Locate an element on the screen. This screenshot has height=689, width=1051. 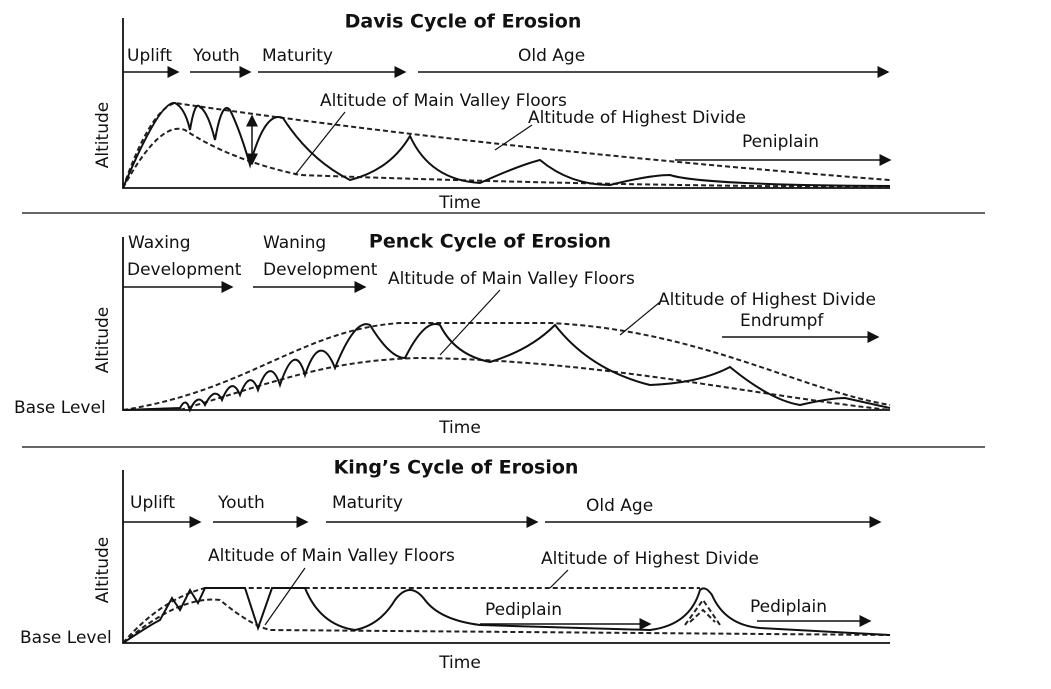
panel-title: Davis Cycle of Erosion is located at coordinates (463, 22).